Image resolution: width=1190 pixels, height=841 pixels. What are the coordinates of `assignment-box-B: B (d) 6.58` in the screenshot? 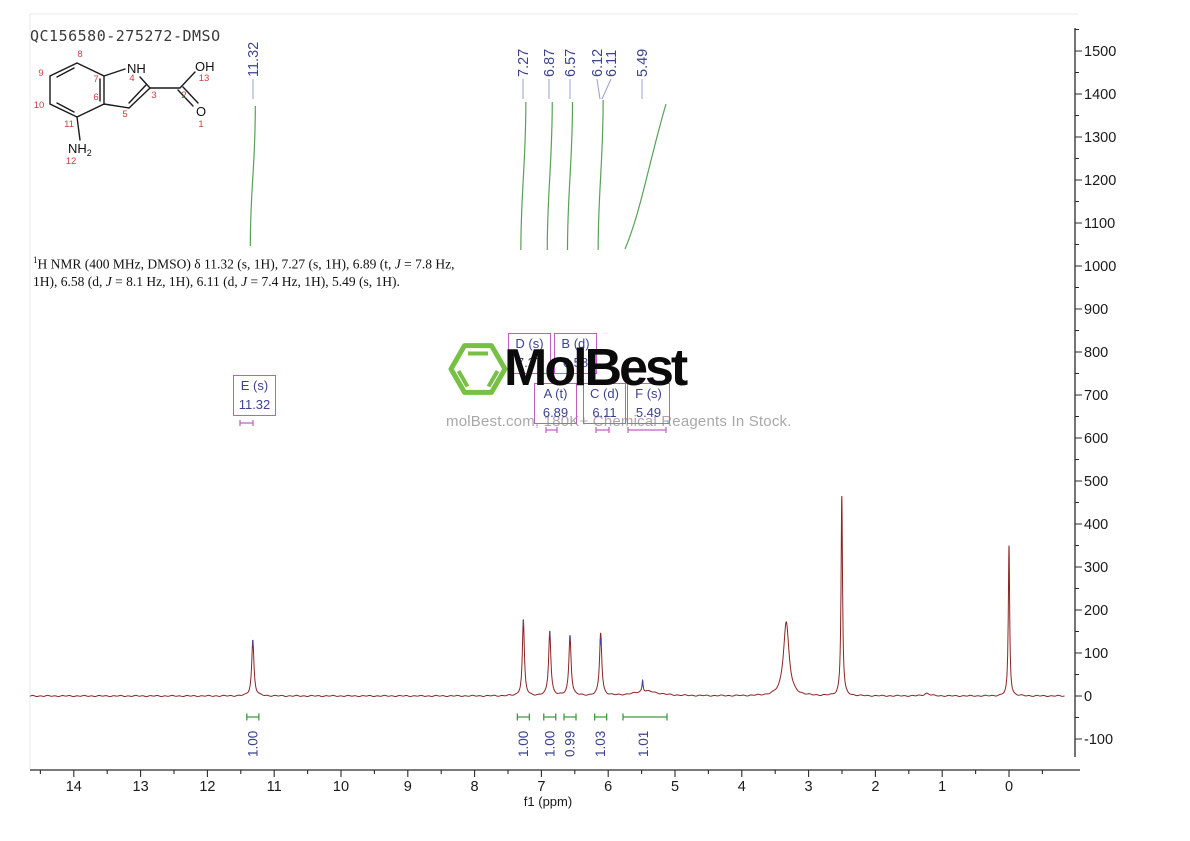 It's located at (575, 353).